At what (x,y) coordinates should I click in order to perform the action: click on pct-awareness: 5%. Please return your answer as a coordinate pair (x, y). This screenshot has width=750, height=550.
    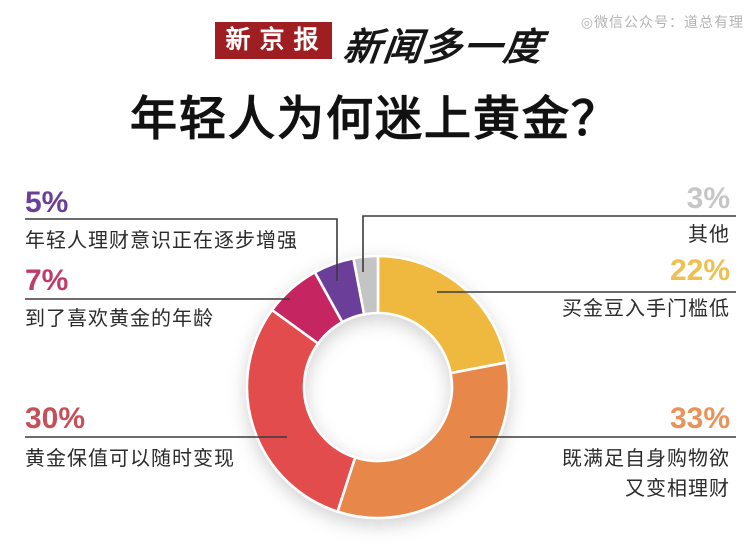
    Looking at the image, I should click on (47, 202).